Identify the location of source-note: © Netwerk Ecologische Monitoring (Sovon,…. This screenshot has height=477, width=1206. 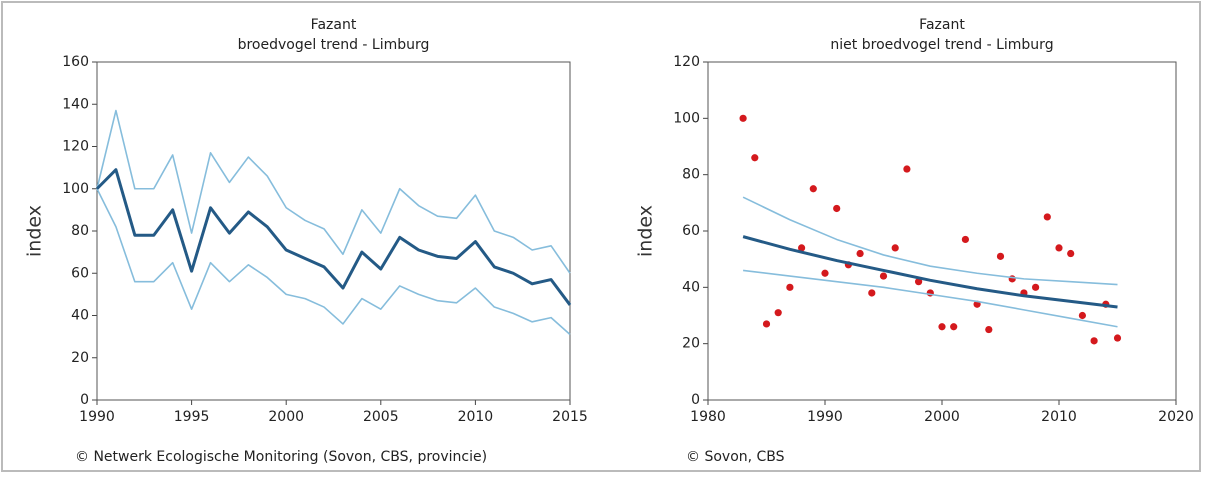
(281, 457).